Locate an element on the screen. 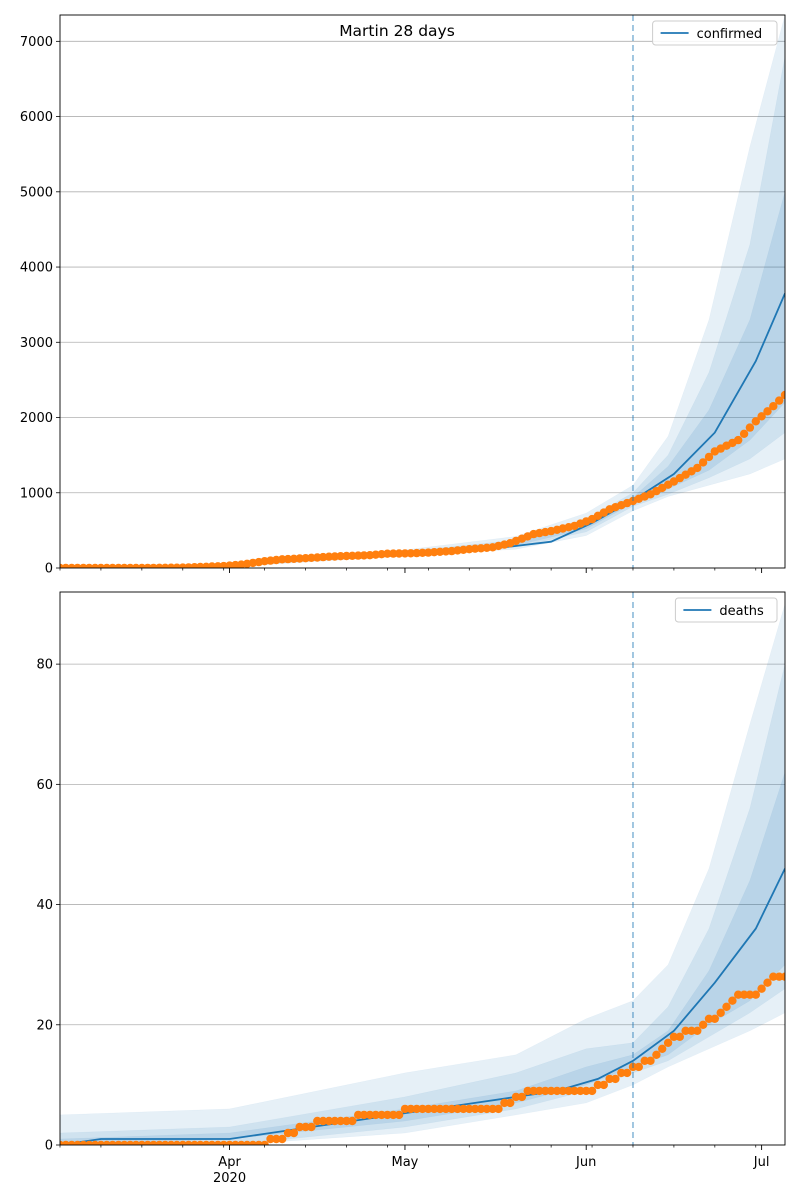 This screenshot has height=1200, width=800. y-tick-label: 4000 is located at coordinates (36, 268).